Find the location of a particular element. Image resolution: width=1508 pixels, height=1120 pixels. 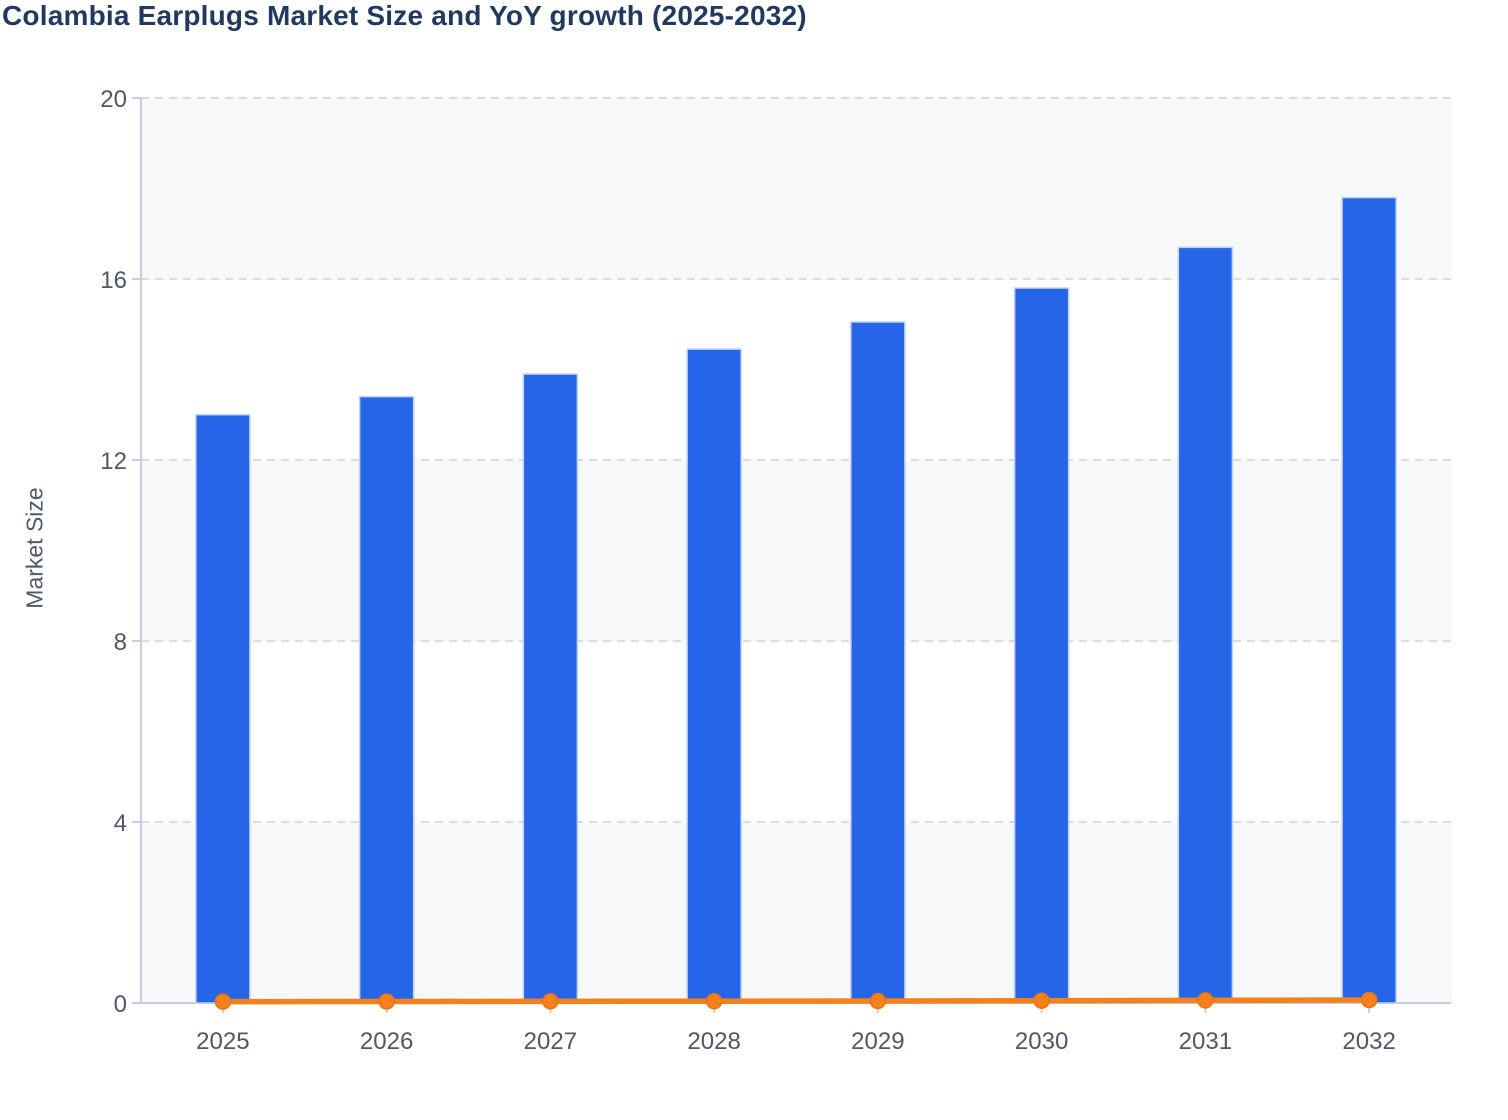

x-tick-label-2026: 2026 is located at coordinates (386, 1041).